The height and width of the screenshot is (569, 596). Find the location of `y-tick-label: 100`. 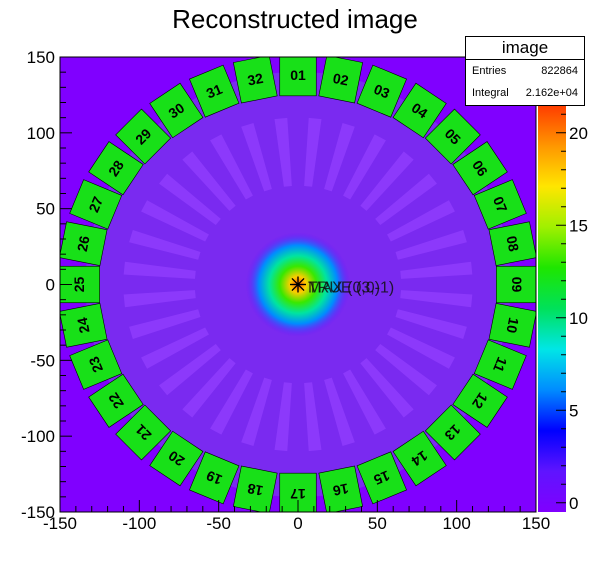

y-tick-label: 100 is located at coordinates (41, 133).